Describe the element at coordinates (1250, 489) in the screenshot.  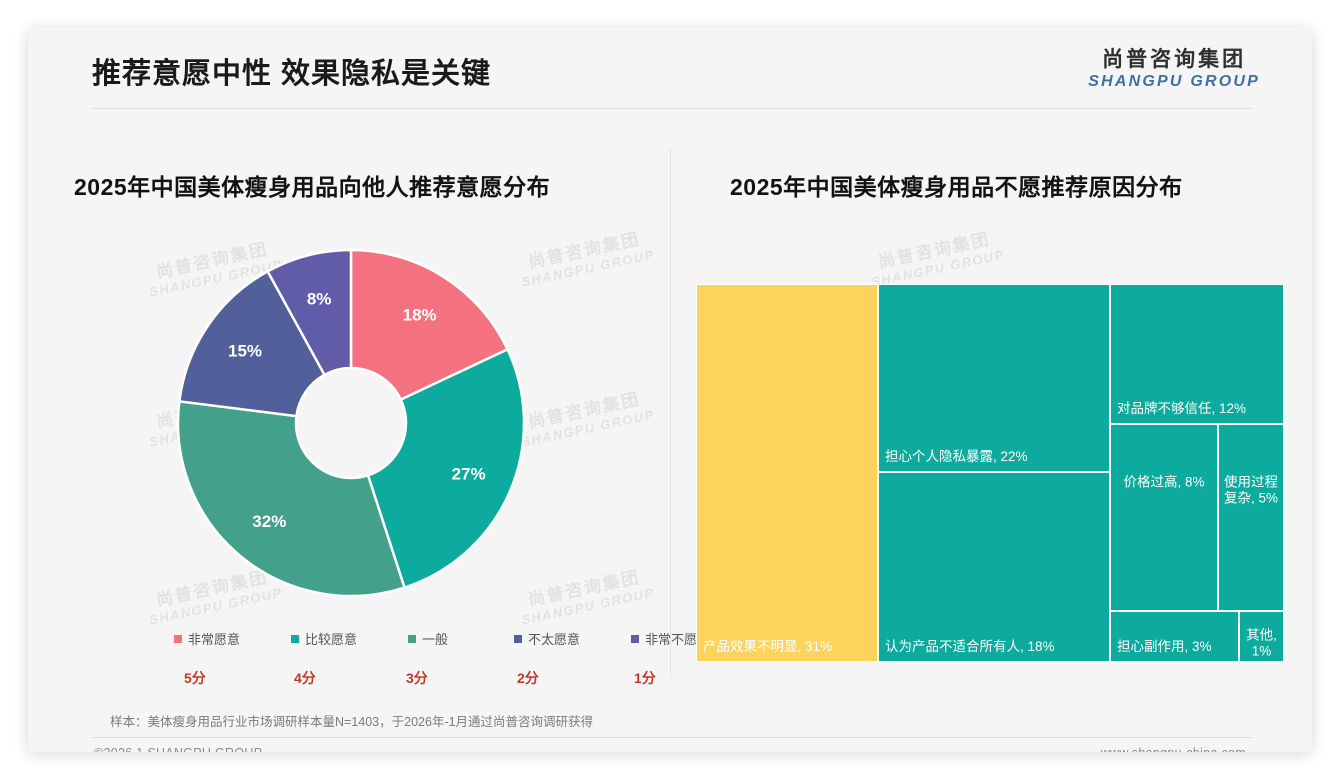
I see `treemap-cell-label: 使用过程复杂, 5%` at that location.